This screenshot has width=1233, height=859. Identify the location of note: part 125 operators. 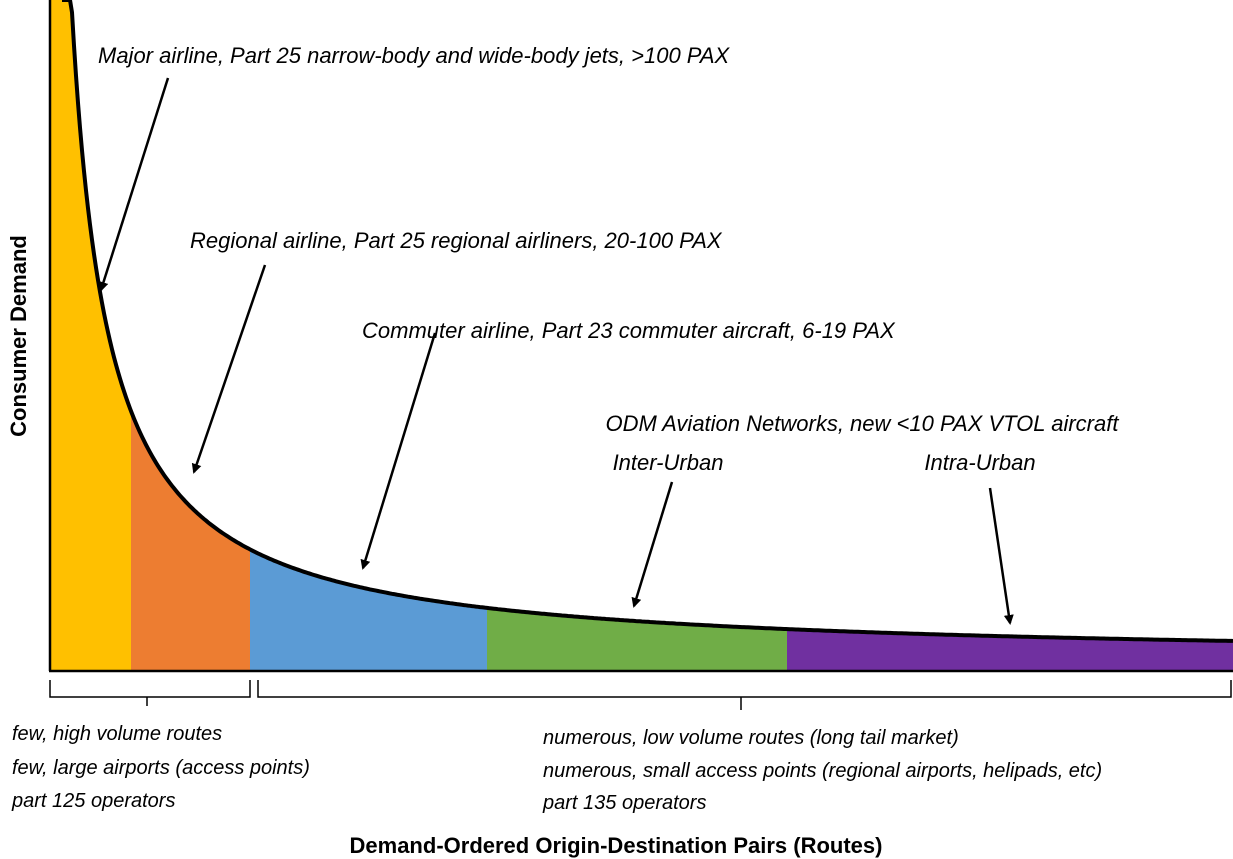
(93, 801).